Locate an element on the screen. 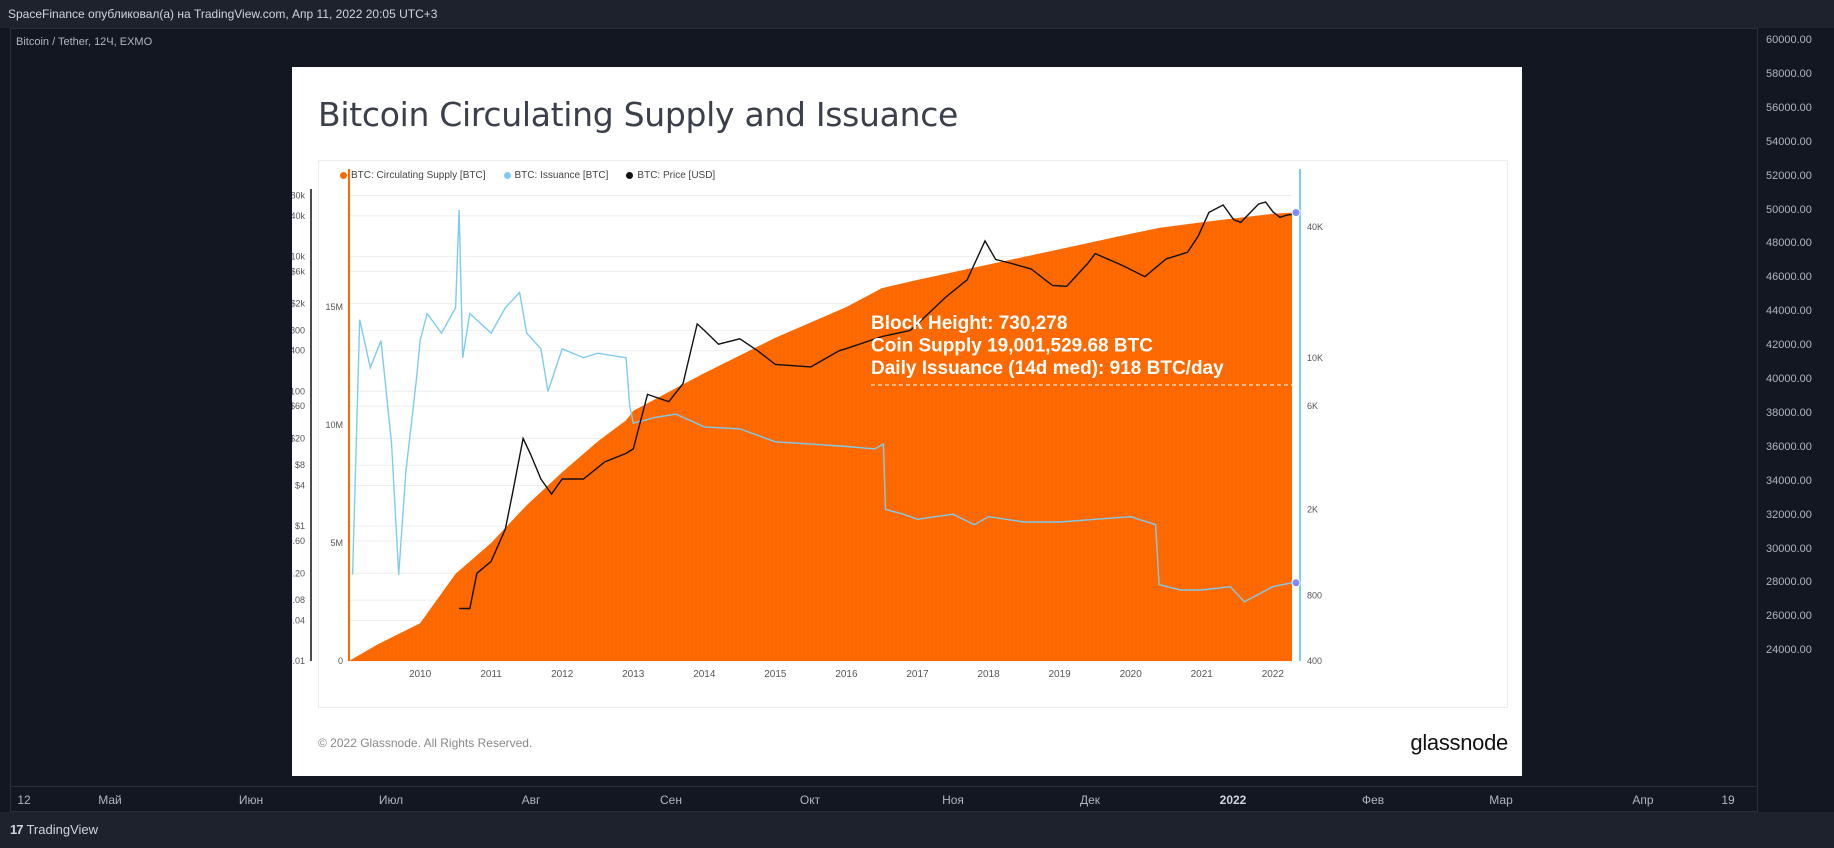 This screenshot has height=848, width=1834. price-tick-label: $8 is located at coordinates (300, 465).